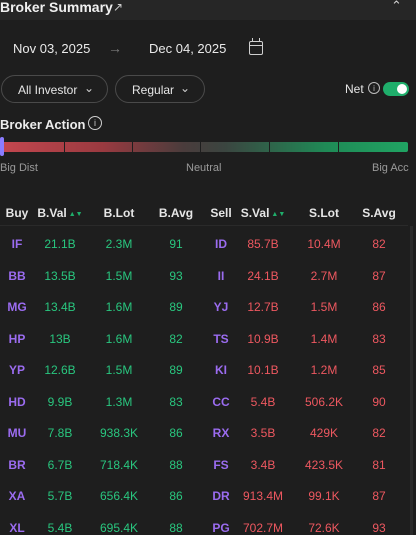  What do you see at coordinates (390, 168) in the screenshot?
I see `gauge-label-right: Big Acc` at bounding box center [390, 168].